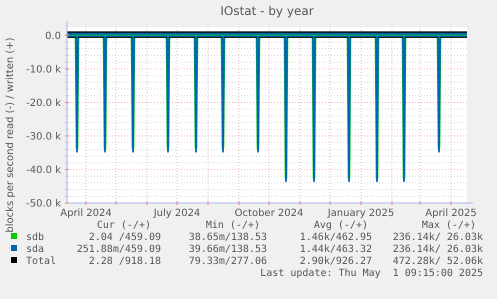  Describe the element at coordinates (124, 261) in the screenshot. I see `text: 2.28 /918.18` at that location.